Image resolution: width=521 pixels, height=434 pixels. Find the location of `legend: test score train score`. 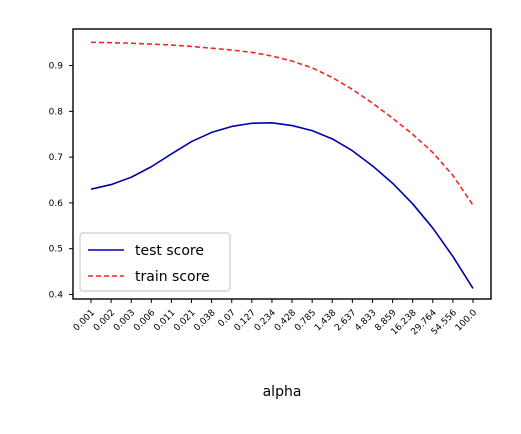

legend: test score train score is located at coordinates (155, 262).